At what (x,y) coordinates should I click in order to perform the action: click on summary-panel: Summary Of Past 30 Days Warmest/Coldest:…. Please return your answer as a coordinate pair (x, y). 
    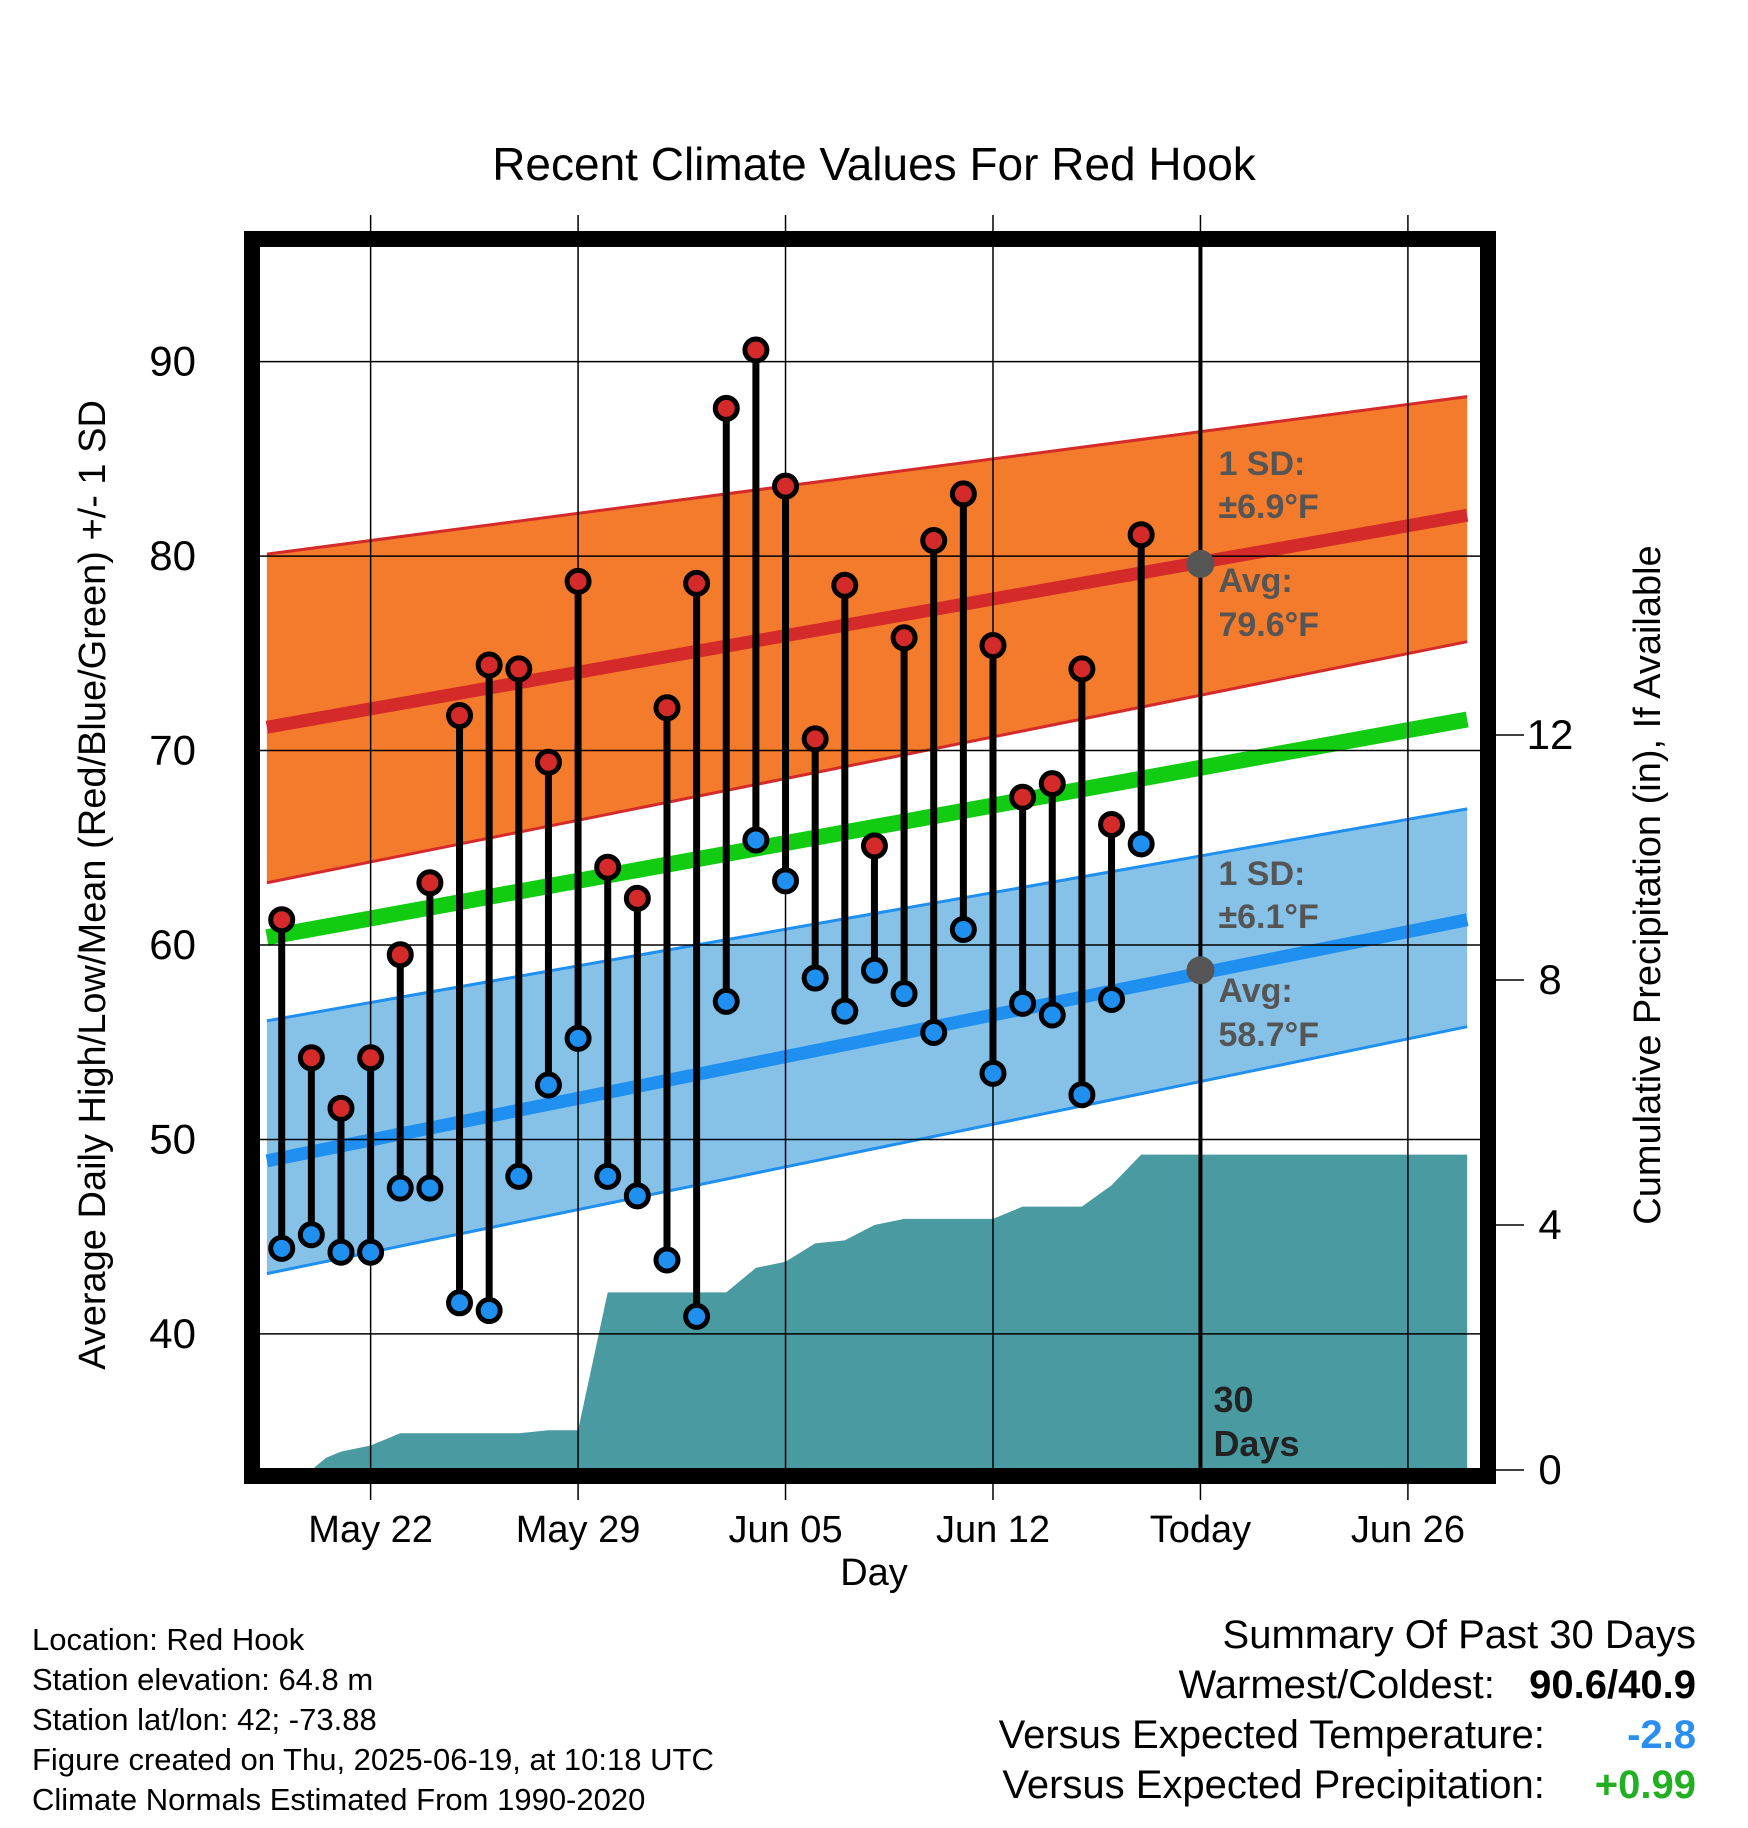
    Looking at the image, I should click on (1347, 1710).